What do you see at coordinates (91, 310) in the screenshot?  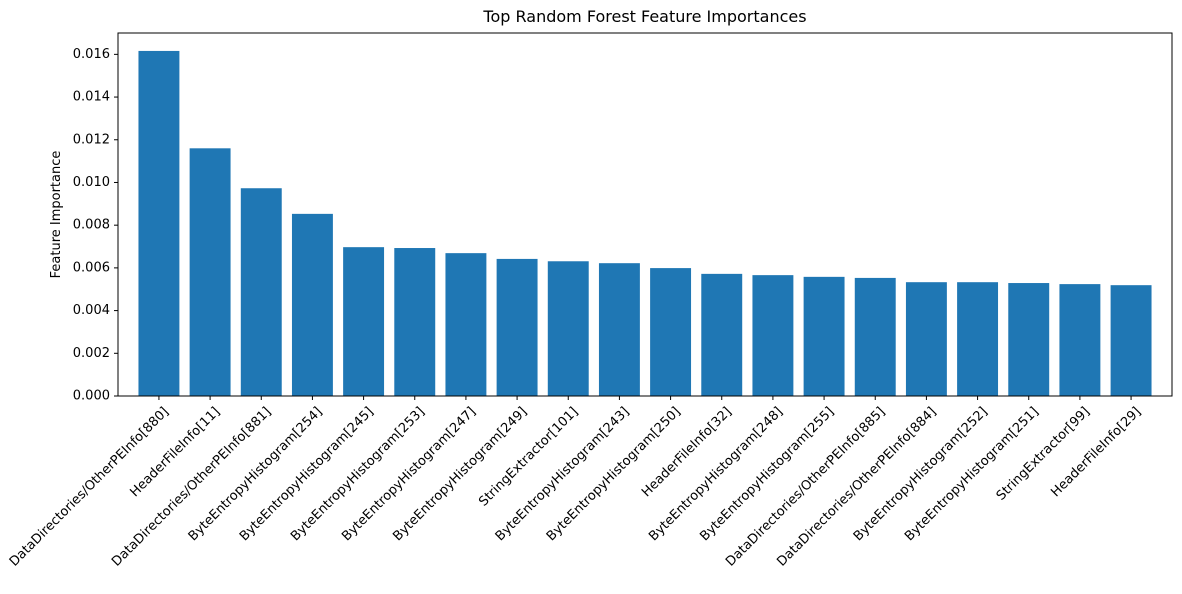 I see `y-tick-label: 0.004` at bounding box center [91, 310].